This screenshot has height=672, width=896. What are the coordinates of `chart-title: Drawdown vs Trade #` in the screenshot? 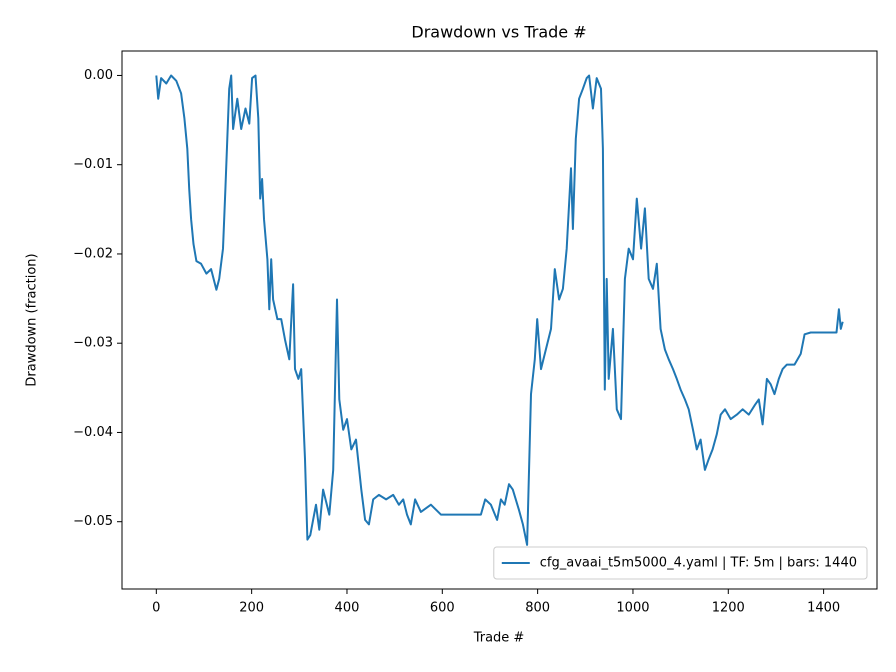 It's located at (498, 32).